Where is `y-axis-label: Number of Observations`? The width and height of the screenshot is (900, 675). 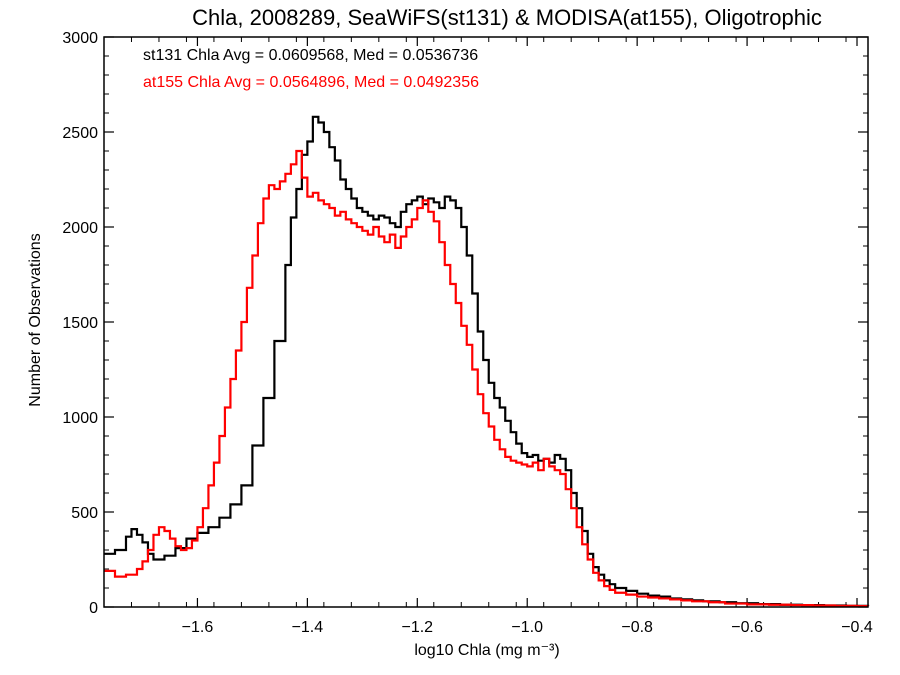 y-axis-label: Number of Observations is located at coordinates (35, 319).